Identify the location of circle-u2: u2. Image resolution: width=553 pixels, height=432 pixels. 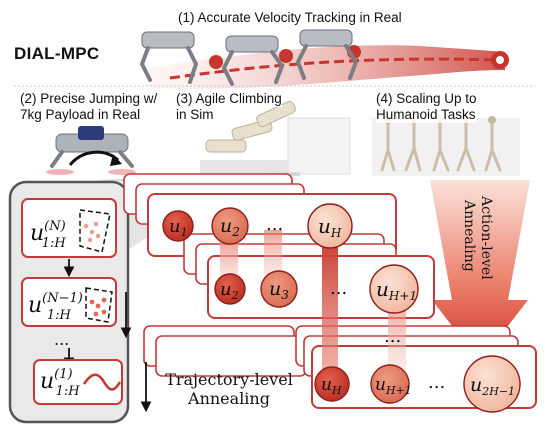
(230, 226).